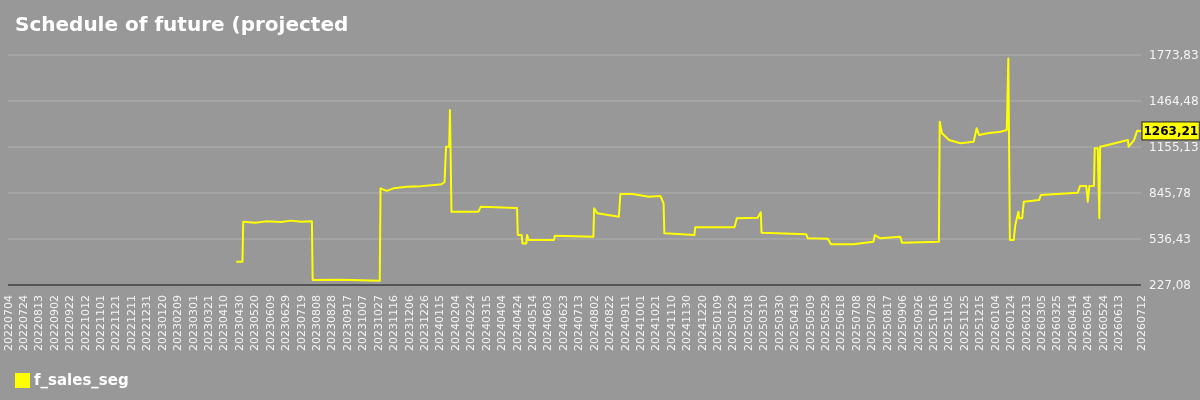 Image resolution: width=1200 pixels, height=400 pixels. I want to click on x-tick-label: 20240802, so click(594, 323).